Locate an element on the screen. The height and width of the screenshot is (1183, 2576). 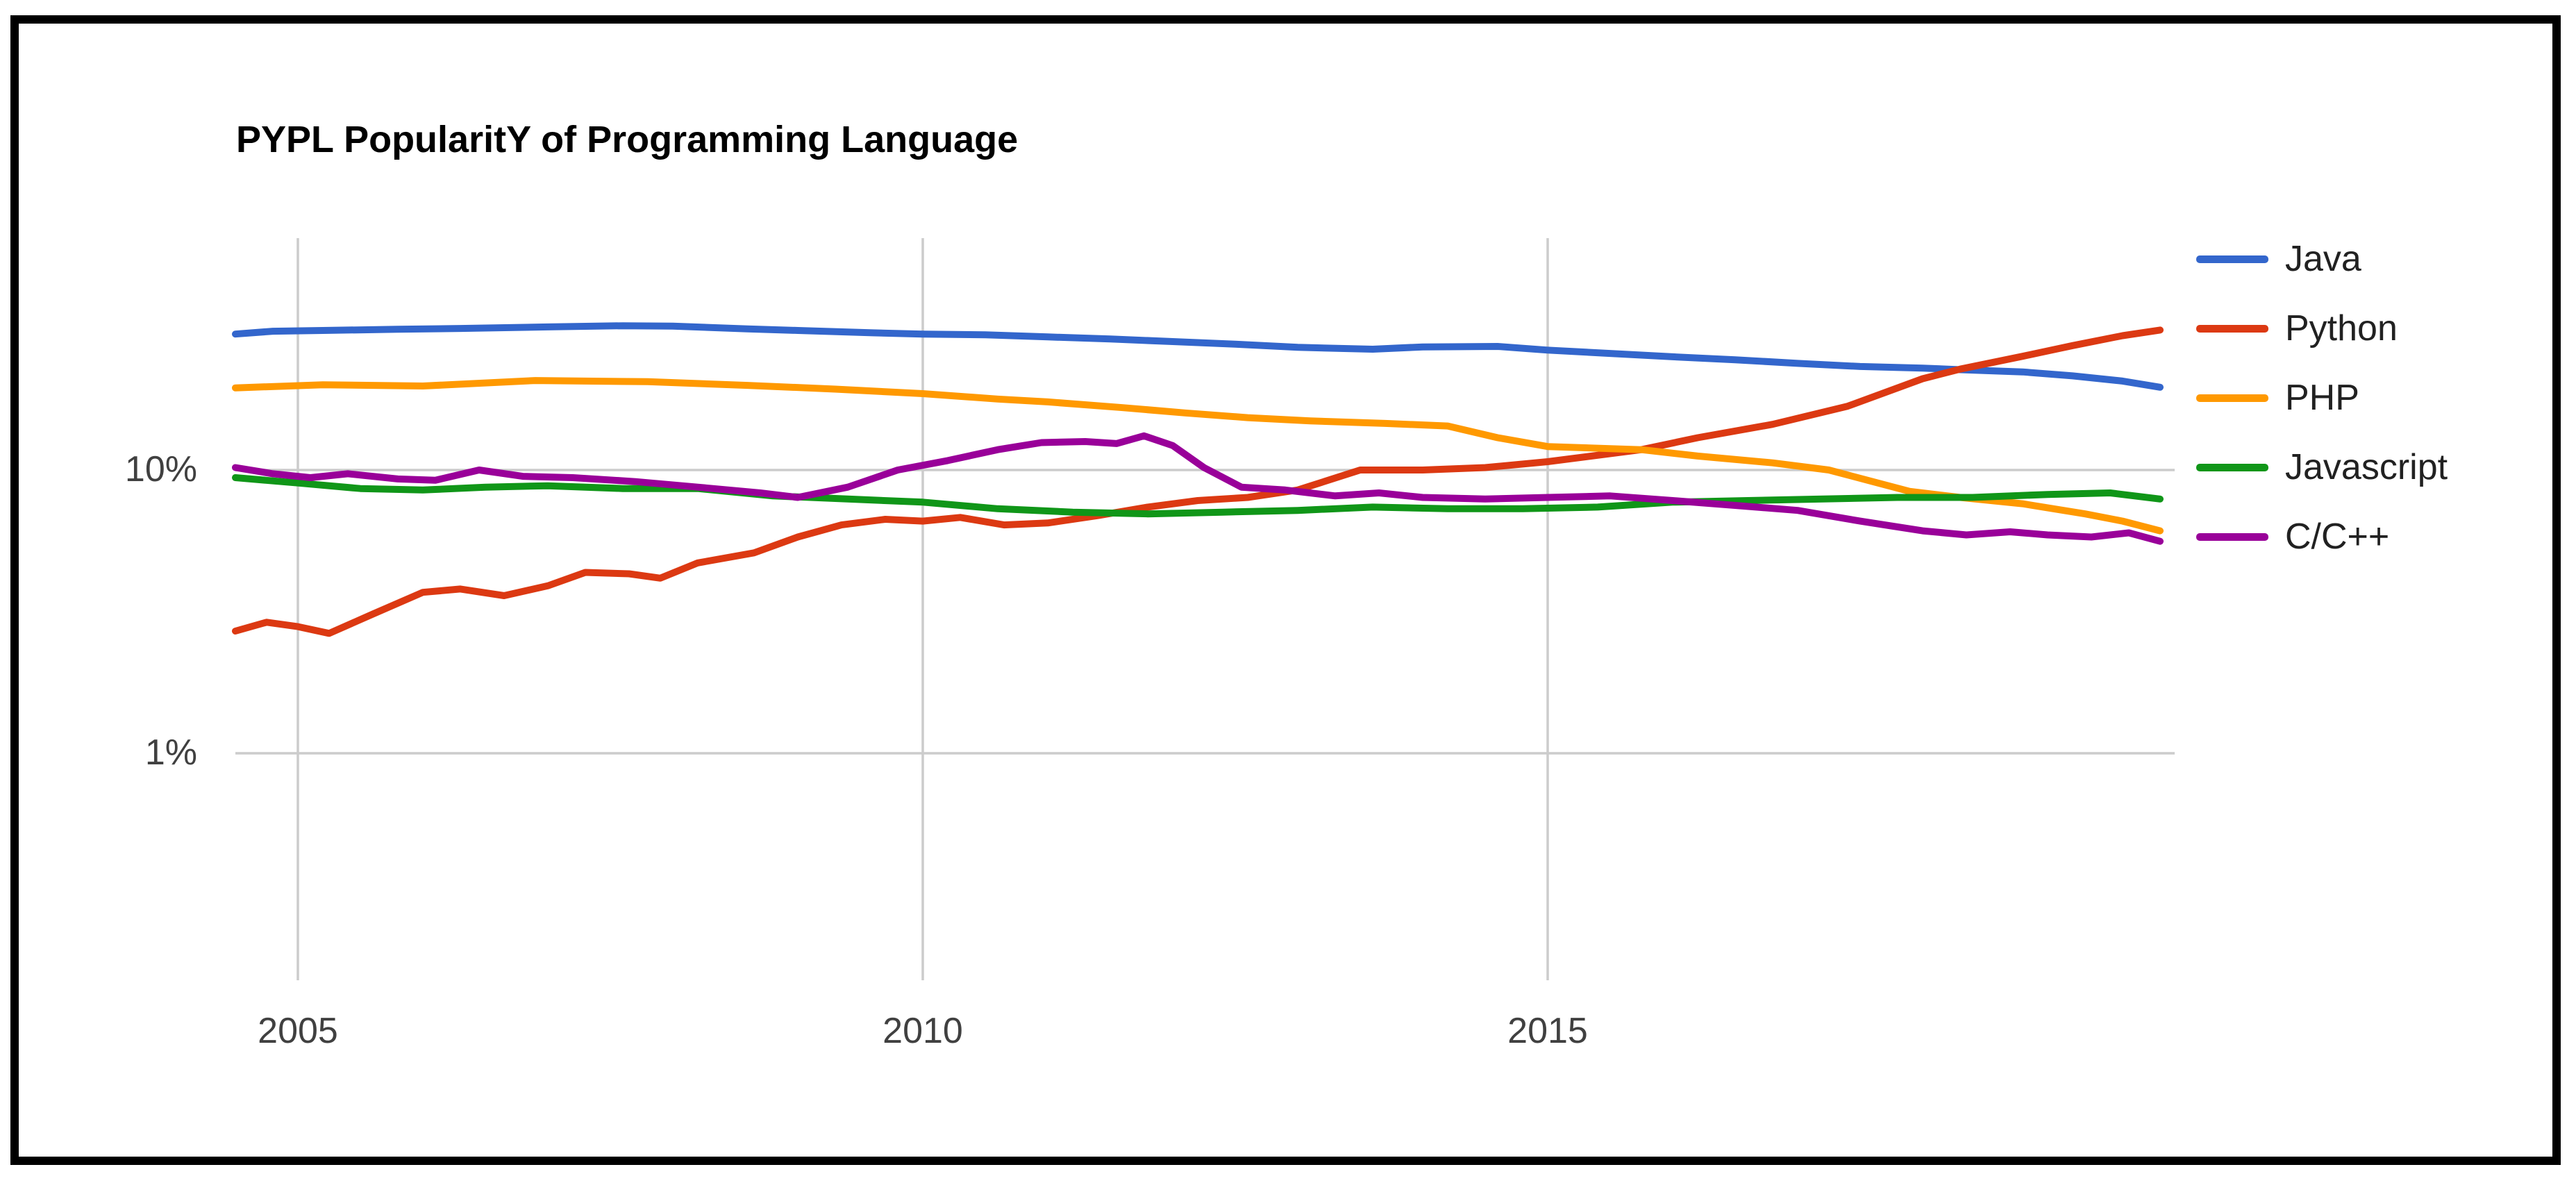
legend-label-python: Python is located at coordinates (2341, 328).